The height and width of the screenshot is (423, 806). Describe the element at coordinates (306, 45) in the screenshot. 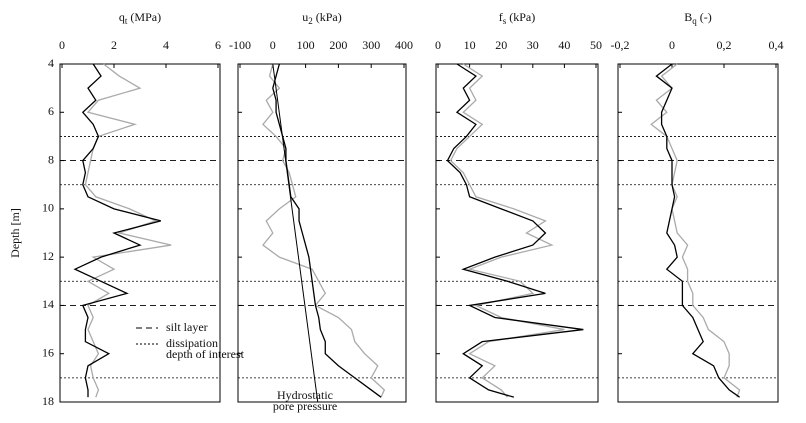

I see `x-tick-label: 100` at that location.